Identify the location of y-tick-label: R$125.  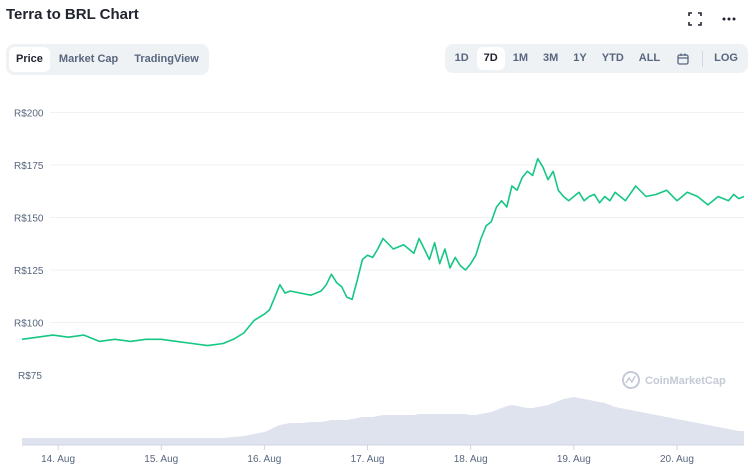
(29, 271).